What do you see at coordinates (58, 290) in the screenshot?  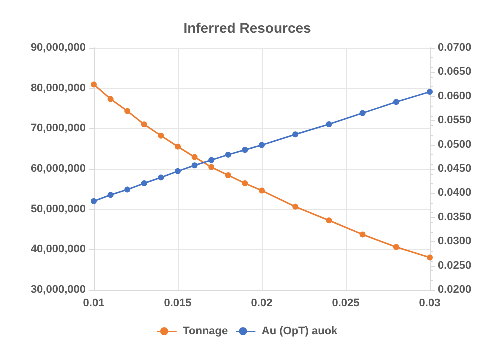 I see `y-tick-label: 30,000,000` at bounding box center [58, 290].